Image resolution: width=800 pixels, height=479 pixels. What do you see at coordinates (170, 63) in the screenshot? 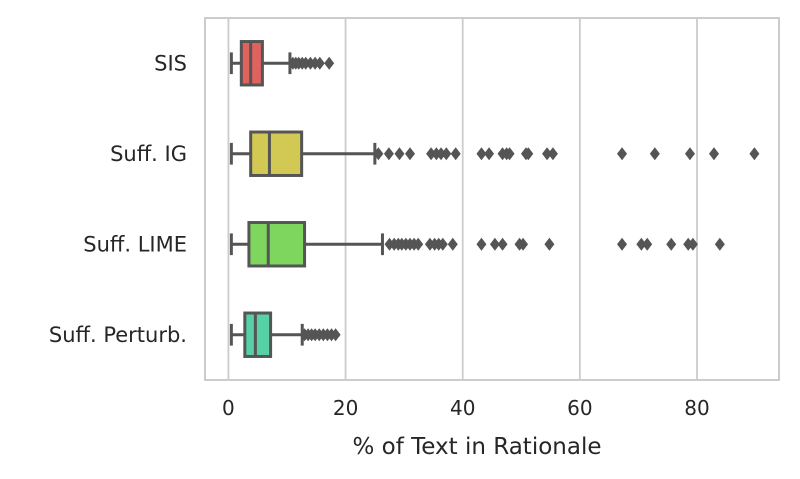
I see `y-tick-label-sis: SIS` at bounding box center [170, 63].